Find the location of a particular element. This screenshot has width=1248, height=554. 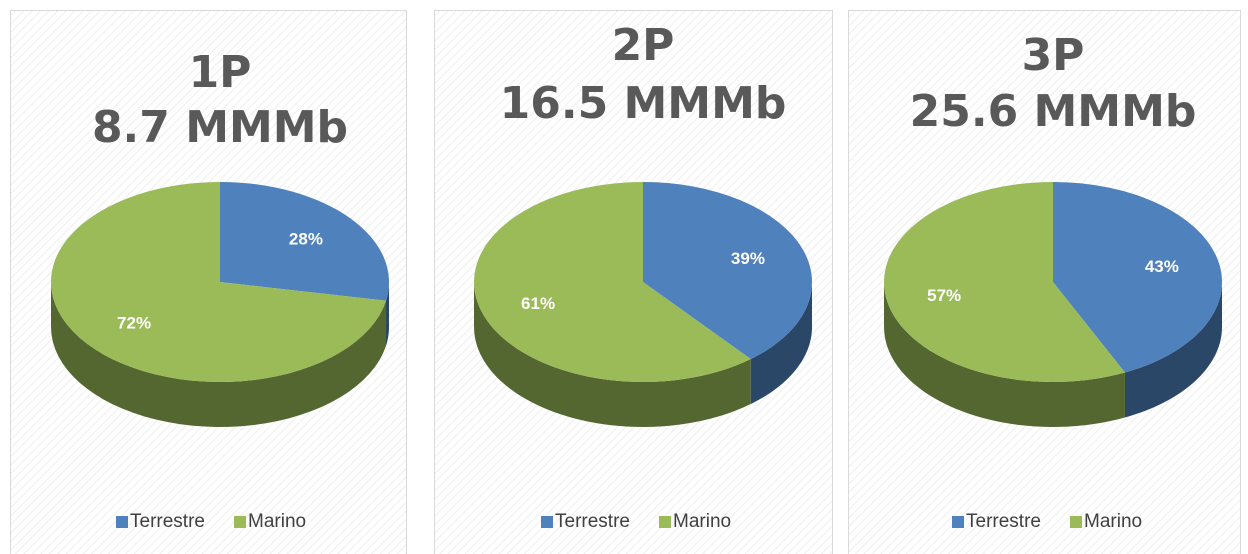

chart-subtitle: 8.7 MMMb is located at coordinates (220, 127).